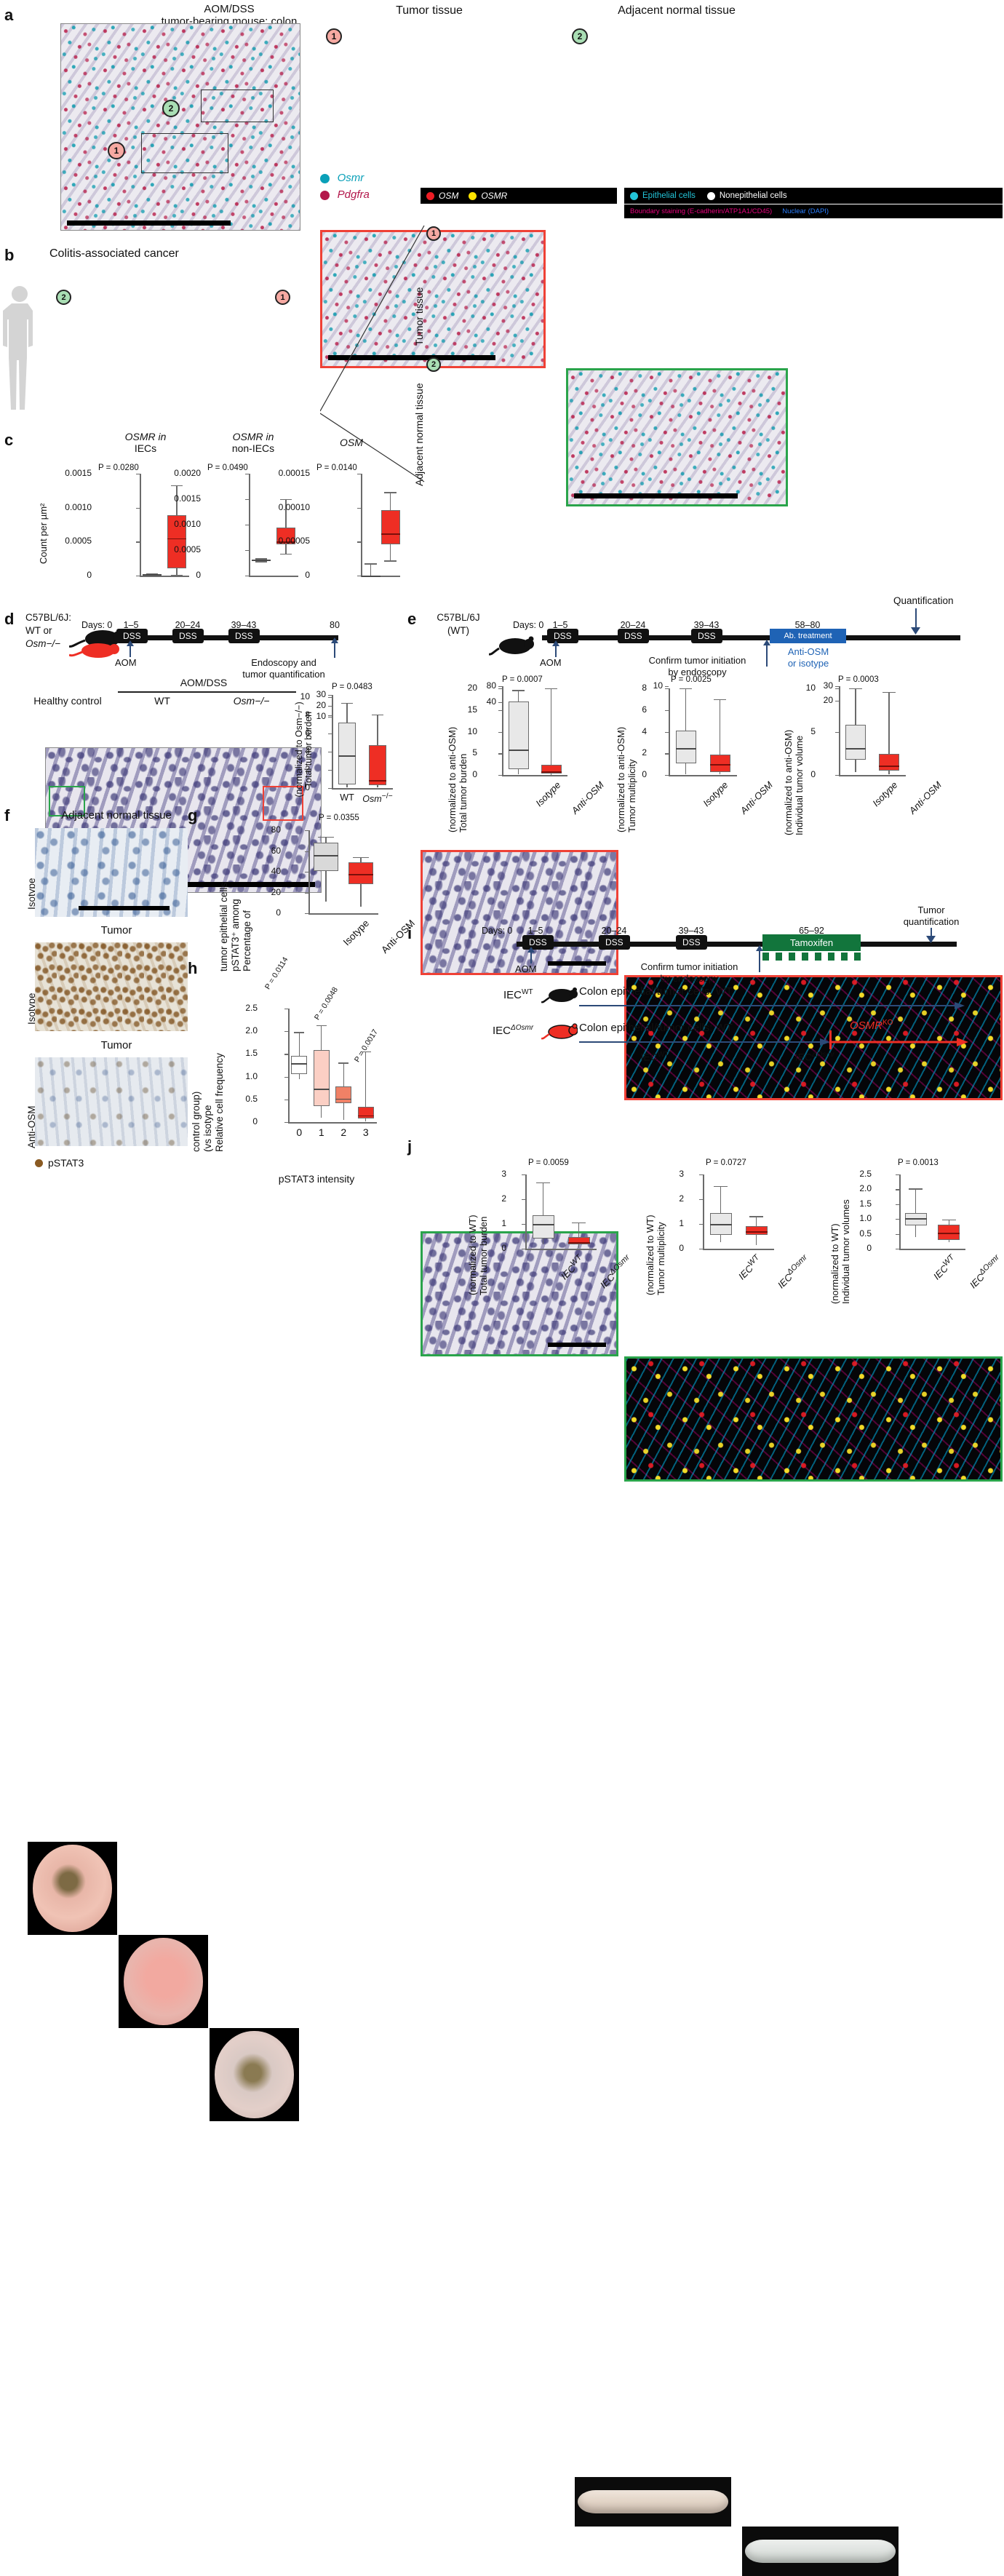 The height and width of the screenshot is (2576, 1004). What do you see at coordinates (207, 692) in the screenshot?
I see `panel-d-group-rule` at bounding box center [207, 692].